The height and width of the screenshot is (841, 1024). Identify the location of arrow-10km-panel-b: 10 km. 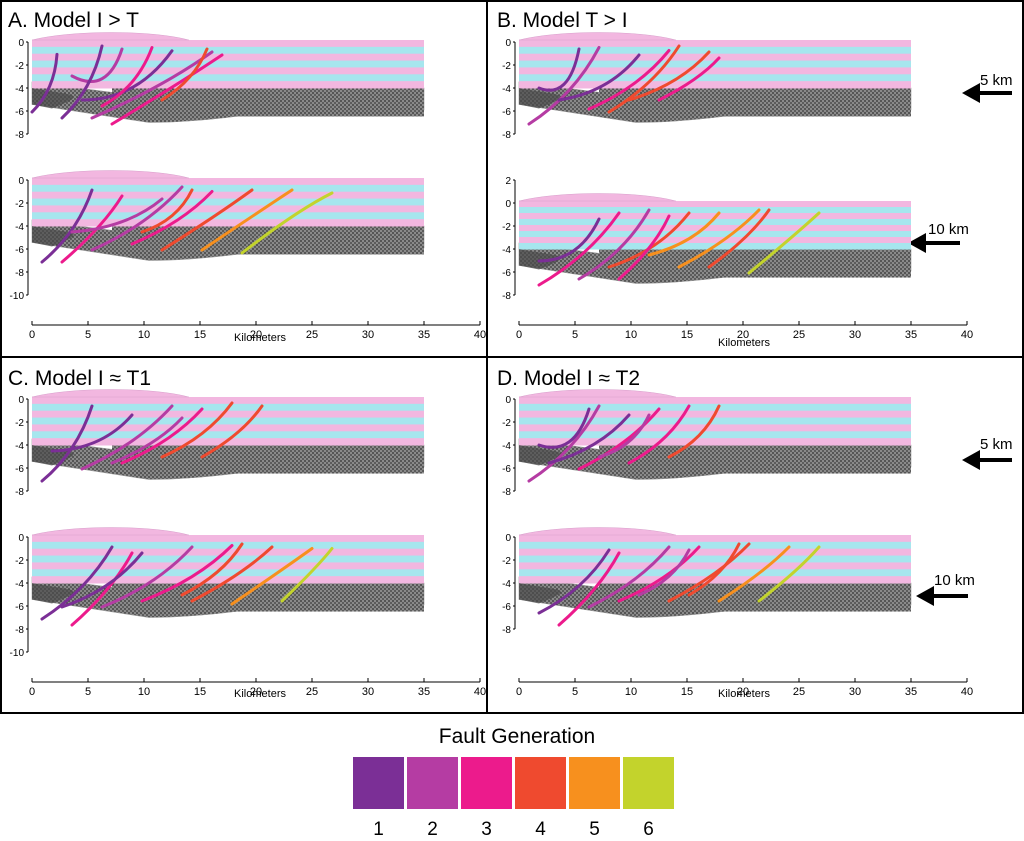
(938, 237).